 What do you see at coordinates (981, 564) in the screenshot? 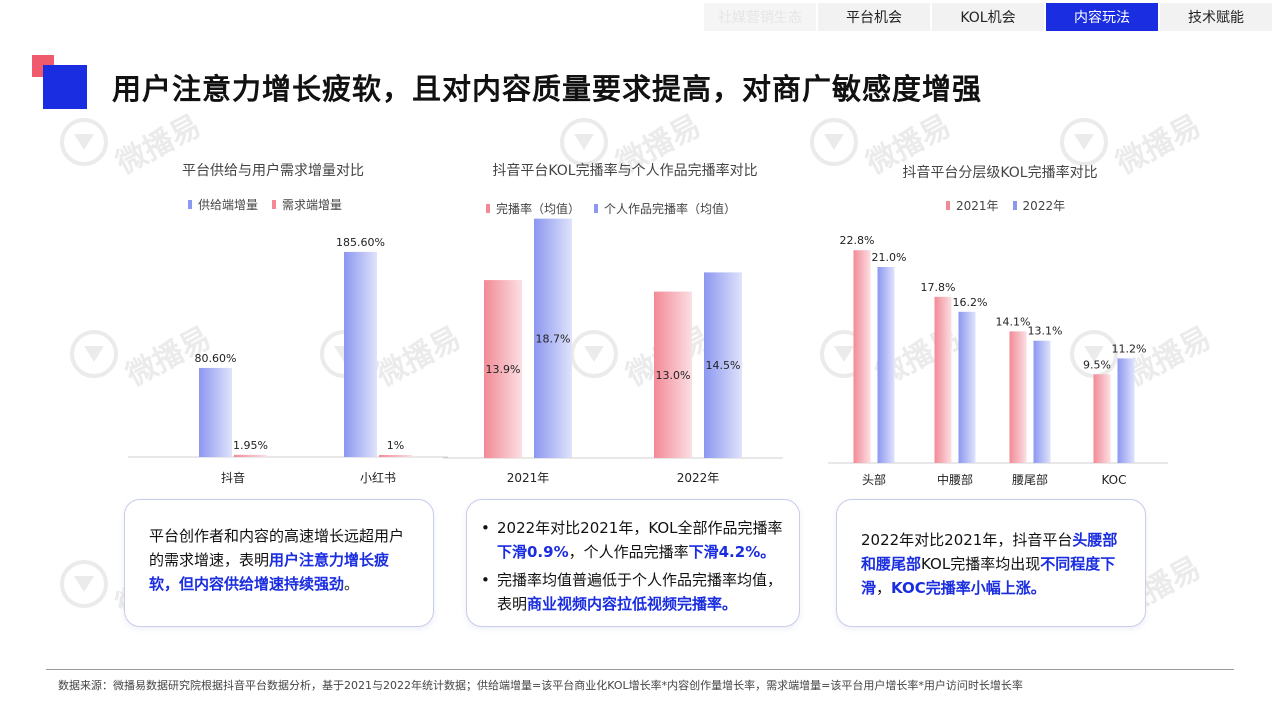
I see `insight-text: KOL完播率均出现` at bounding box center [981, 564].